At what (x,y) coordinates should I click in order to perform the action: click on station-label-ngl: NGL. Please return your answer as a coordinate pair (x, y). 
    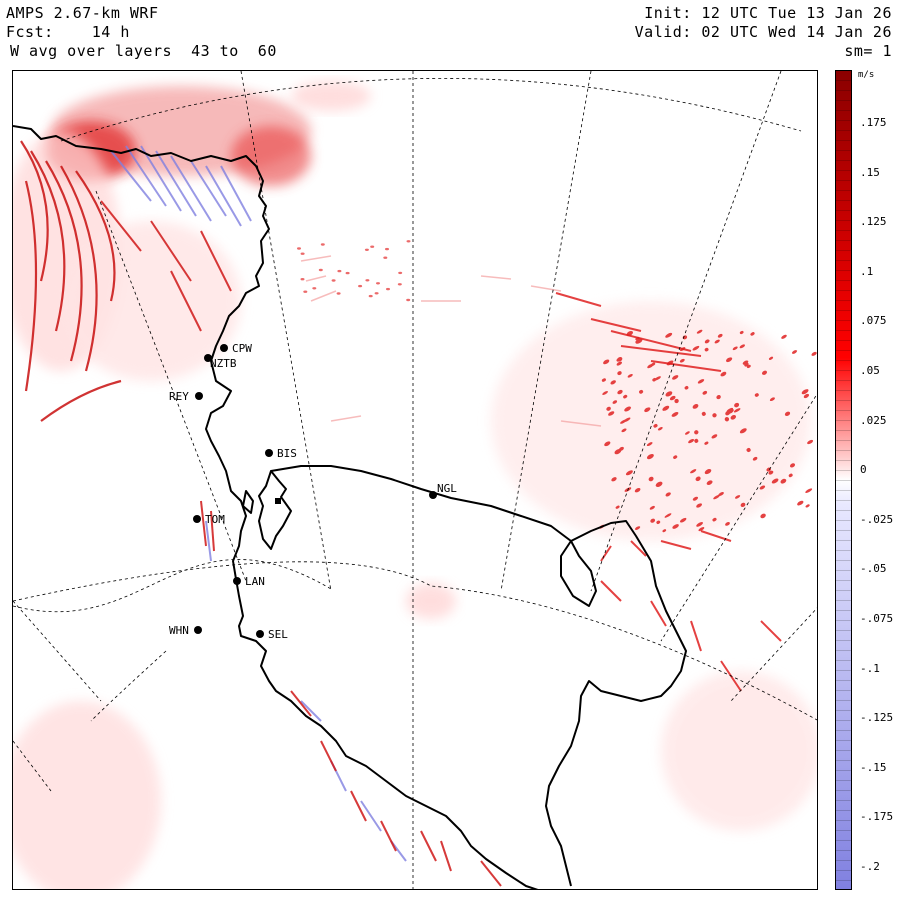
    Looking at the image, I should click on (447, 488).